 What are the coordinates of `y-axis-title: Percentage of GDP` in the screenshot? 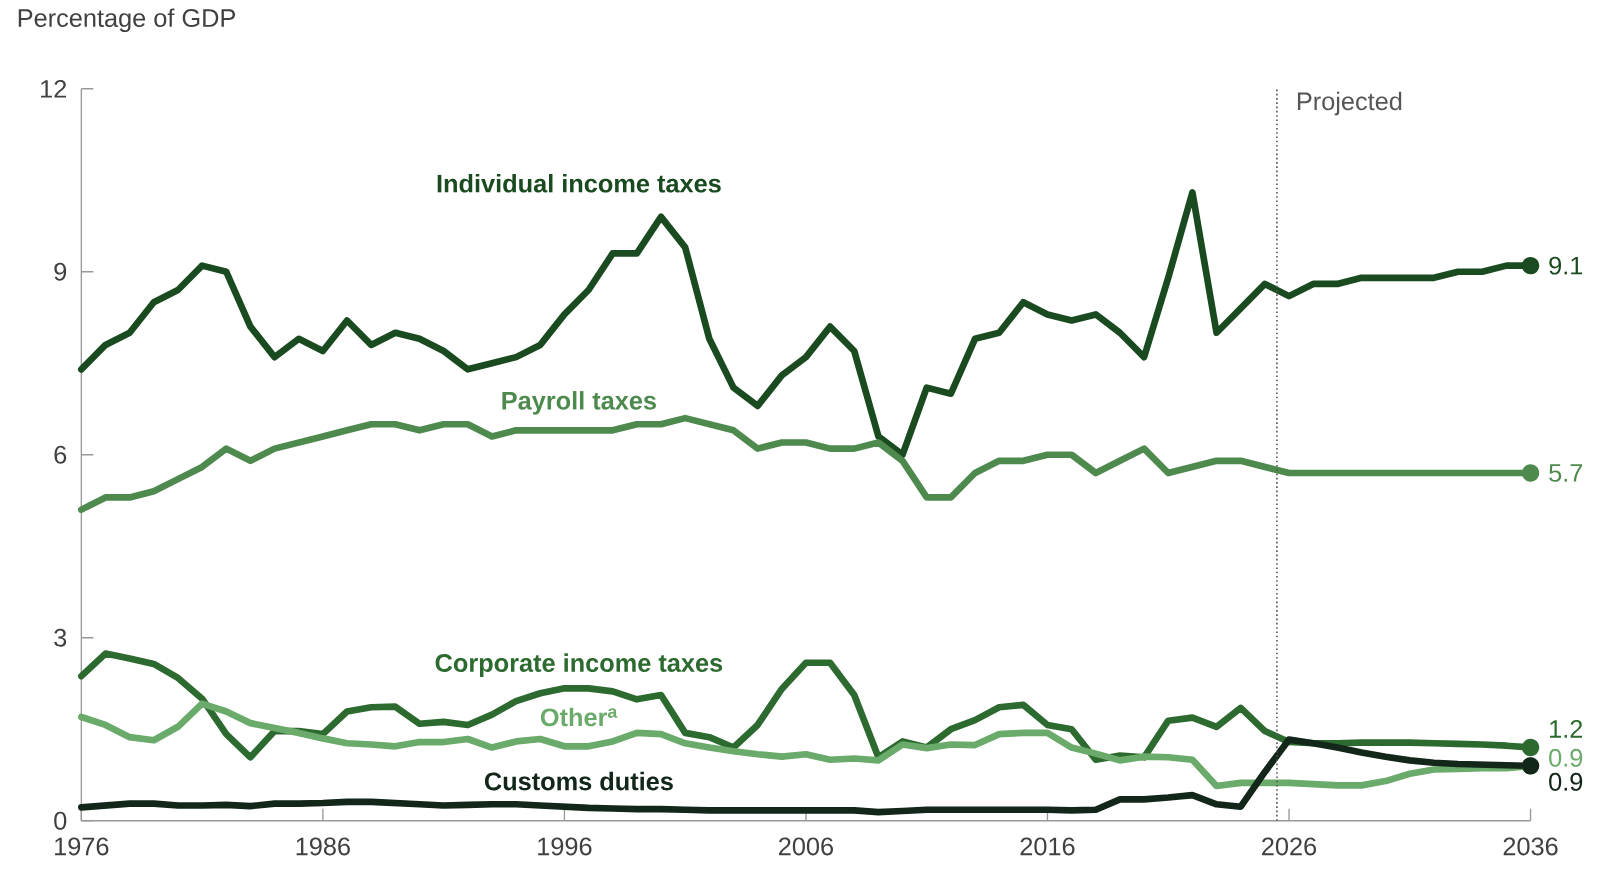 It's located at (127, 20).